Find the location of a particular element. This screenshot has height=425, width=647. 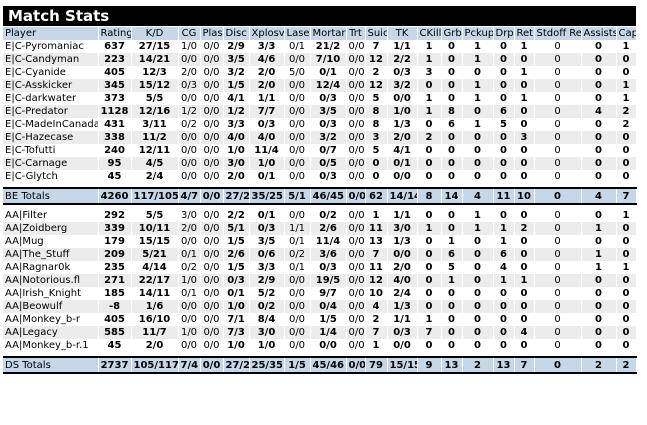

cell-mortar: 1/5 is located at coordinates (328, 319).